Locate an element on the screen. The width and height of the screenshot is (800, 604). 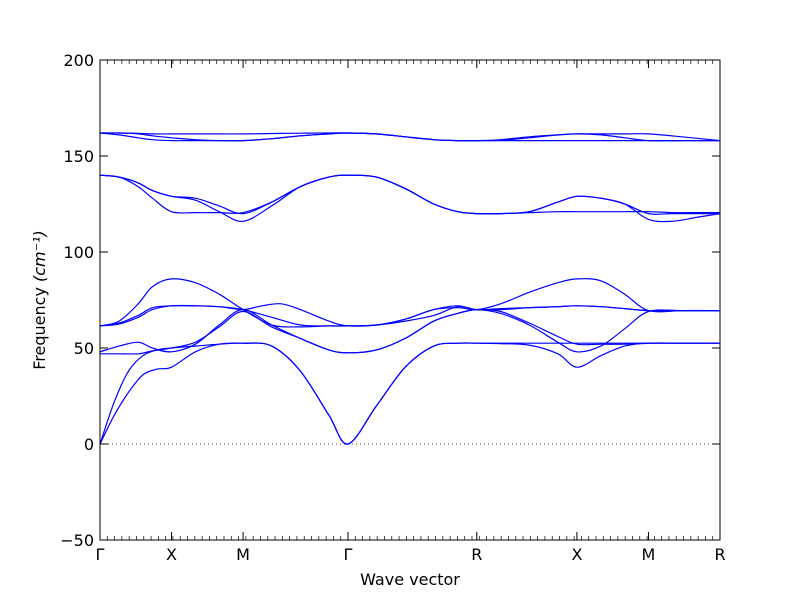
y-tick-label: 150 is located at coordinates (78, 156).